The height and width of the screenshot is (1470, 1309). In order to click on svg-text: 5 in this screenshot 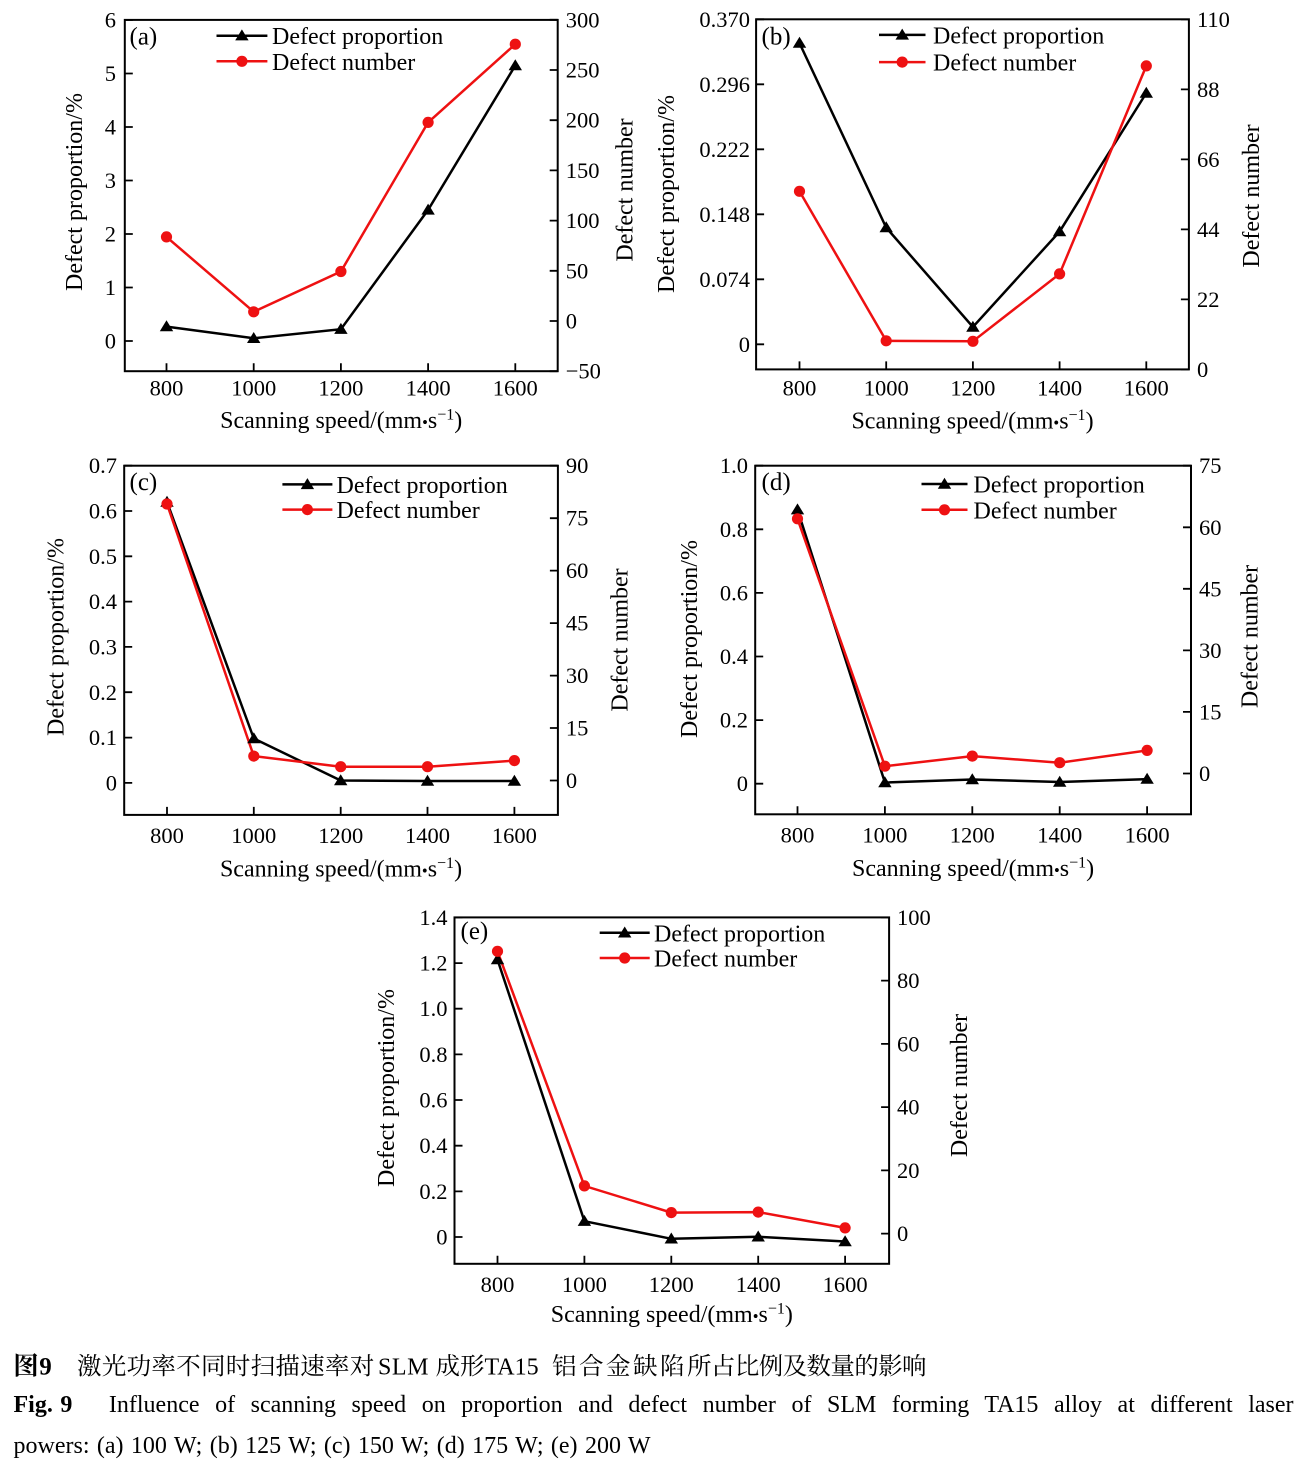, I will do `click(110, 73)`.